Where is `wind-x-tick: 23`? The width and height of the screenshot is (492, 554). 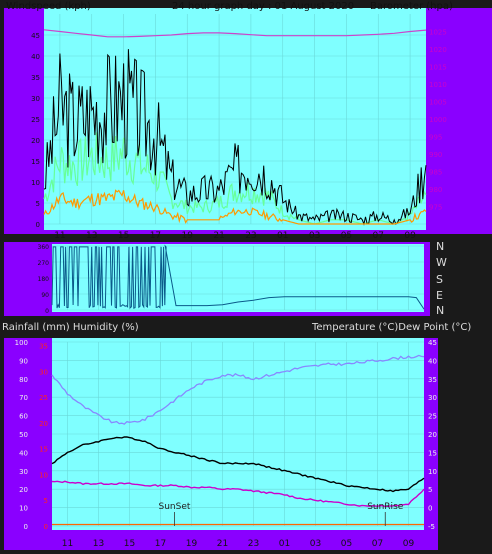 wind-x-tick: 23 is located at coordinates (250, 236).